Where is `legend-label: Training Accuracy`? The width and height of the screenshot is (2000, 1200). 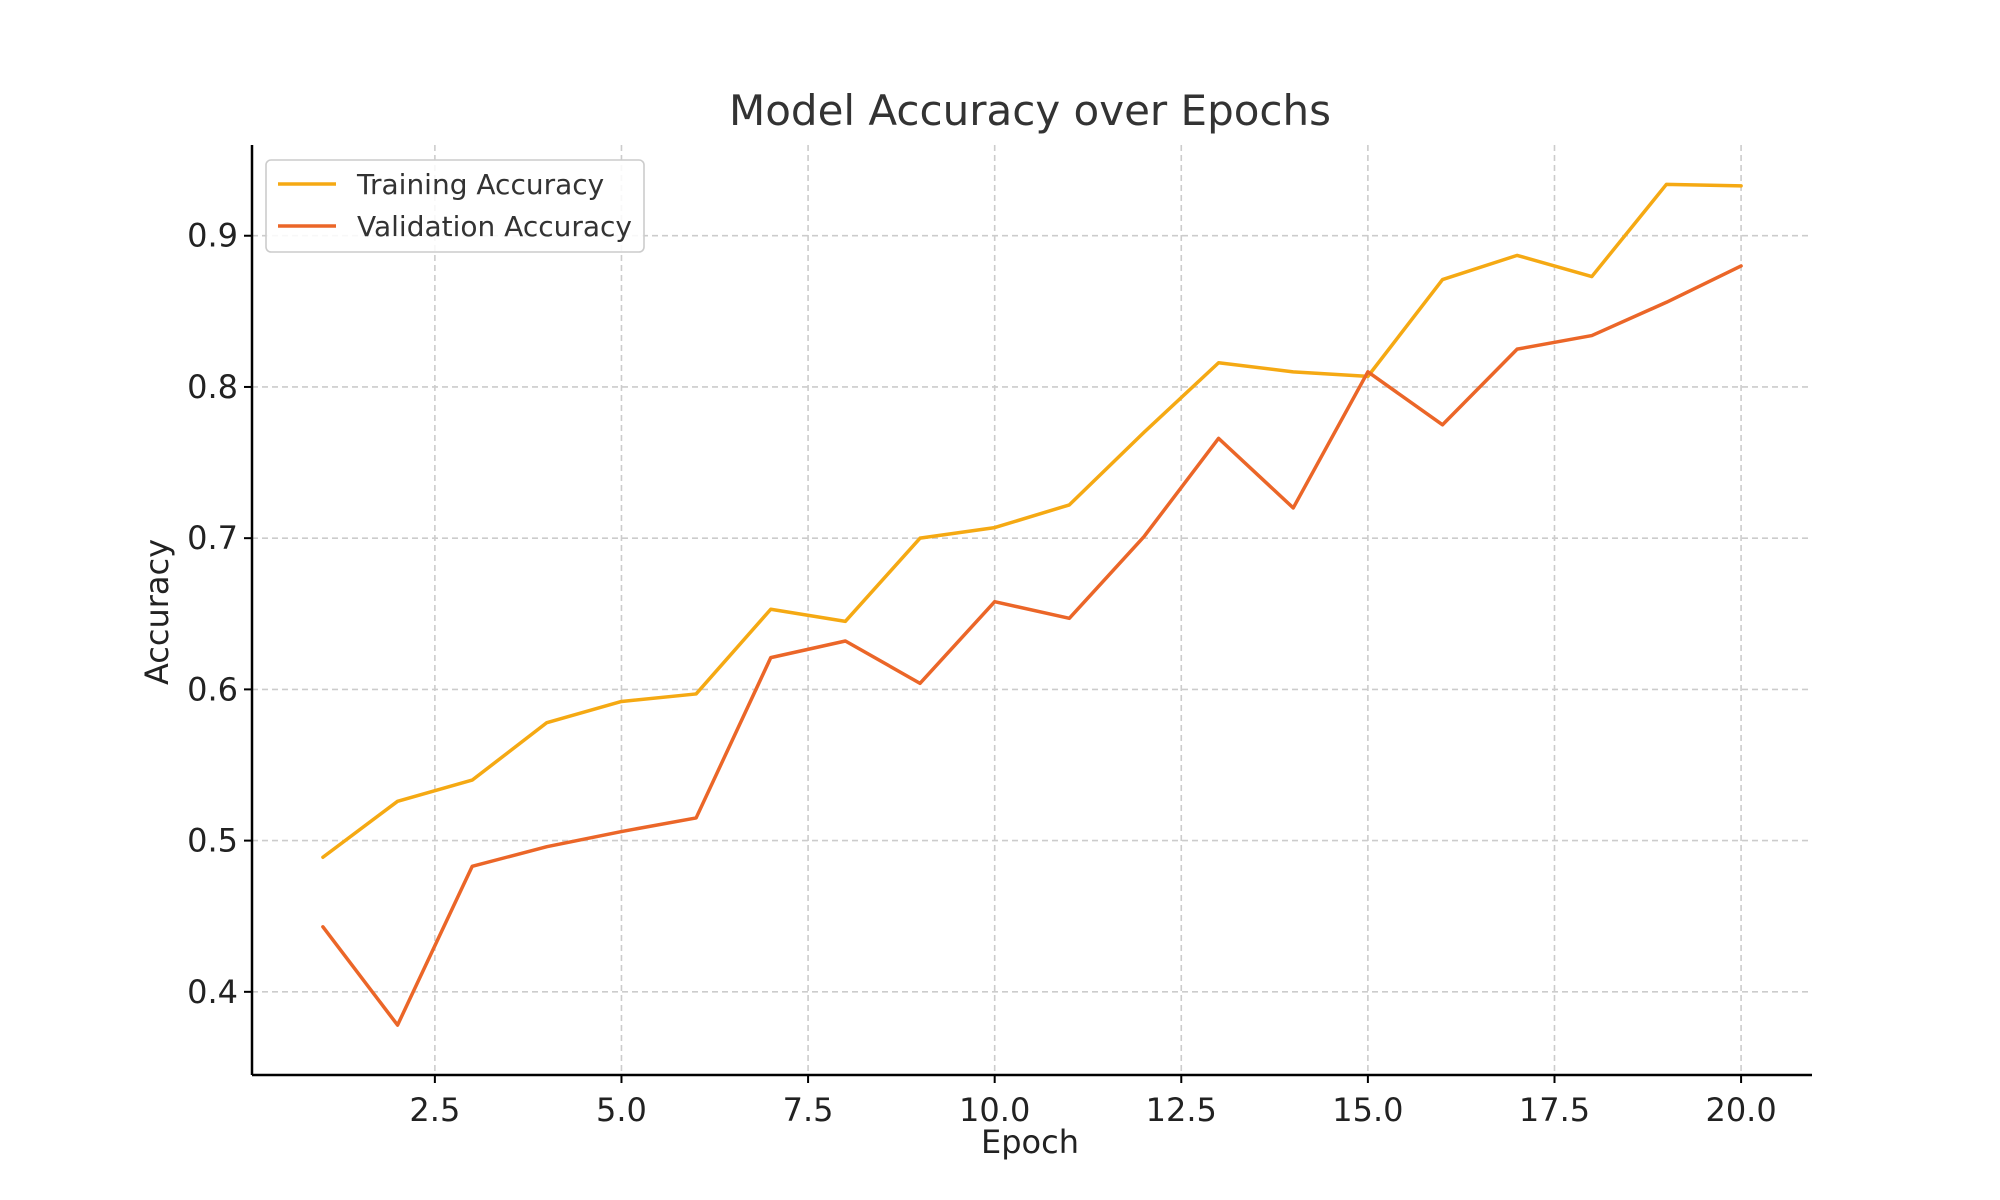
legend-label: Training Accuracy is located at coordinates (480, 184).